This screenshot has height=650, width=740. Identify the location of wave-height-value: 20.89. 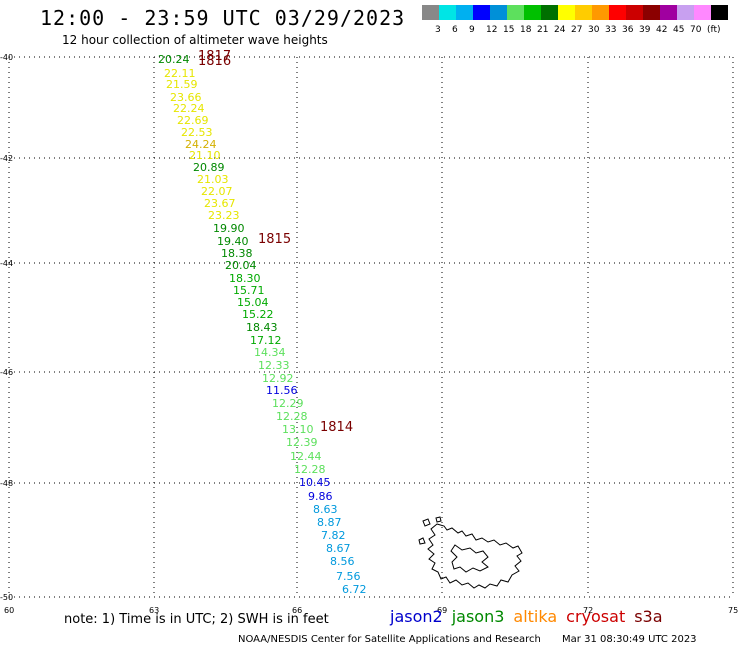
(209, 167).